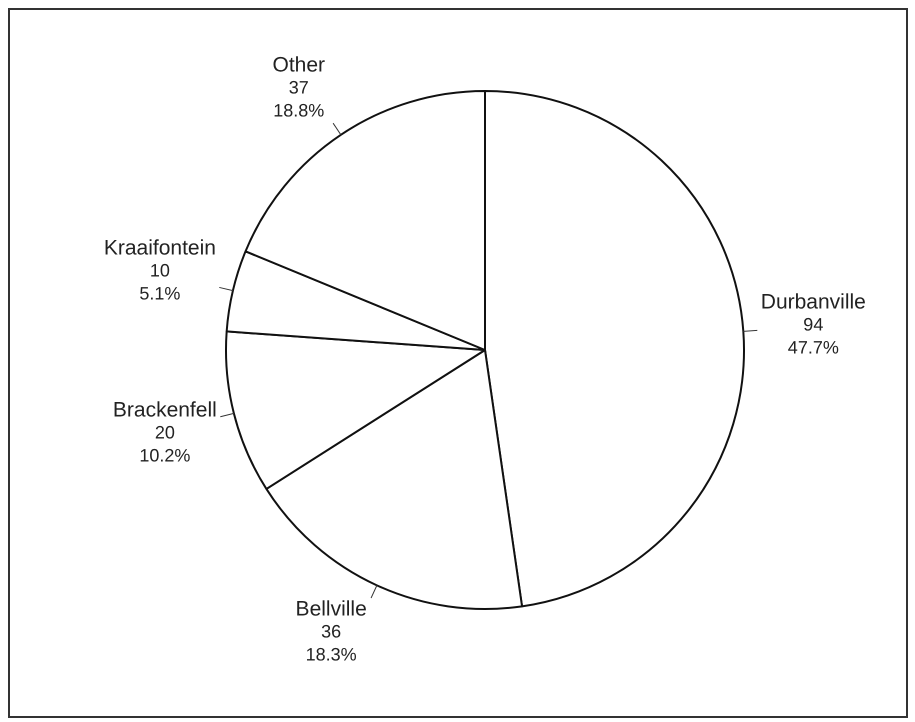 The image size is (915, 722). What do you see at coordinates (160, 248) in the screenshot?
I see `slice-label: Kraaifontein` at bounding box center [160, 248].